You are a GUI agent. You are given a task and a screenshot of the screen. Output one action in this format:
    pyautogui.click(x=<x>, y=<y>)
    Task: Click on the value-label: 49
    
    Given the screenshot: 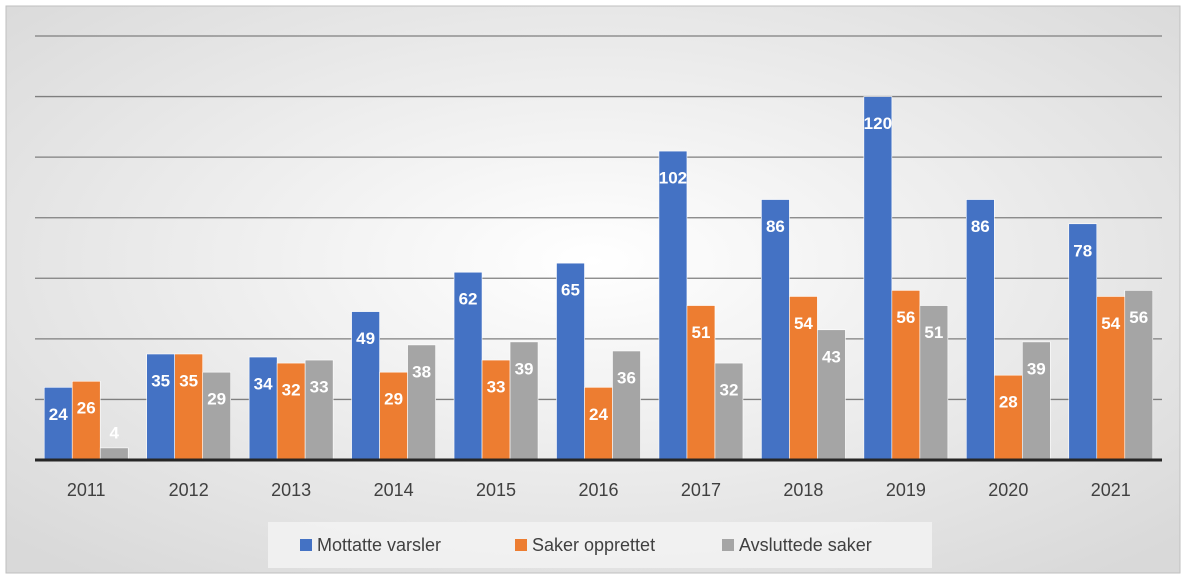 What is the action you would take?
    pyautogui.click(x=365, y=338)
    